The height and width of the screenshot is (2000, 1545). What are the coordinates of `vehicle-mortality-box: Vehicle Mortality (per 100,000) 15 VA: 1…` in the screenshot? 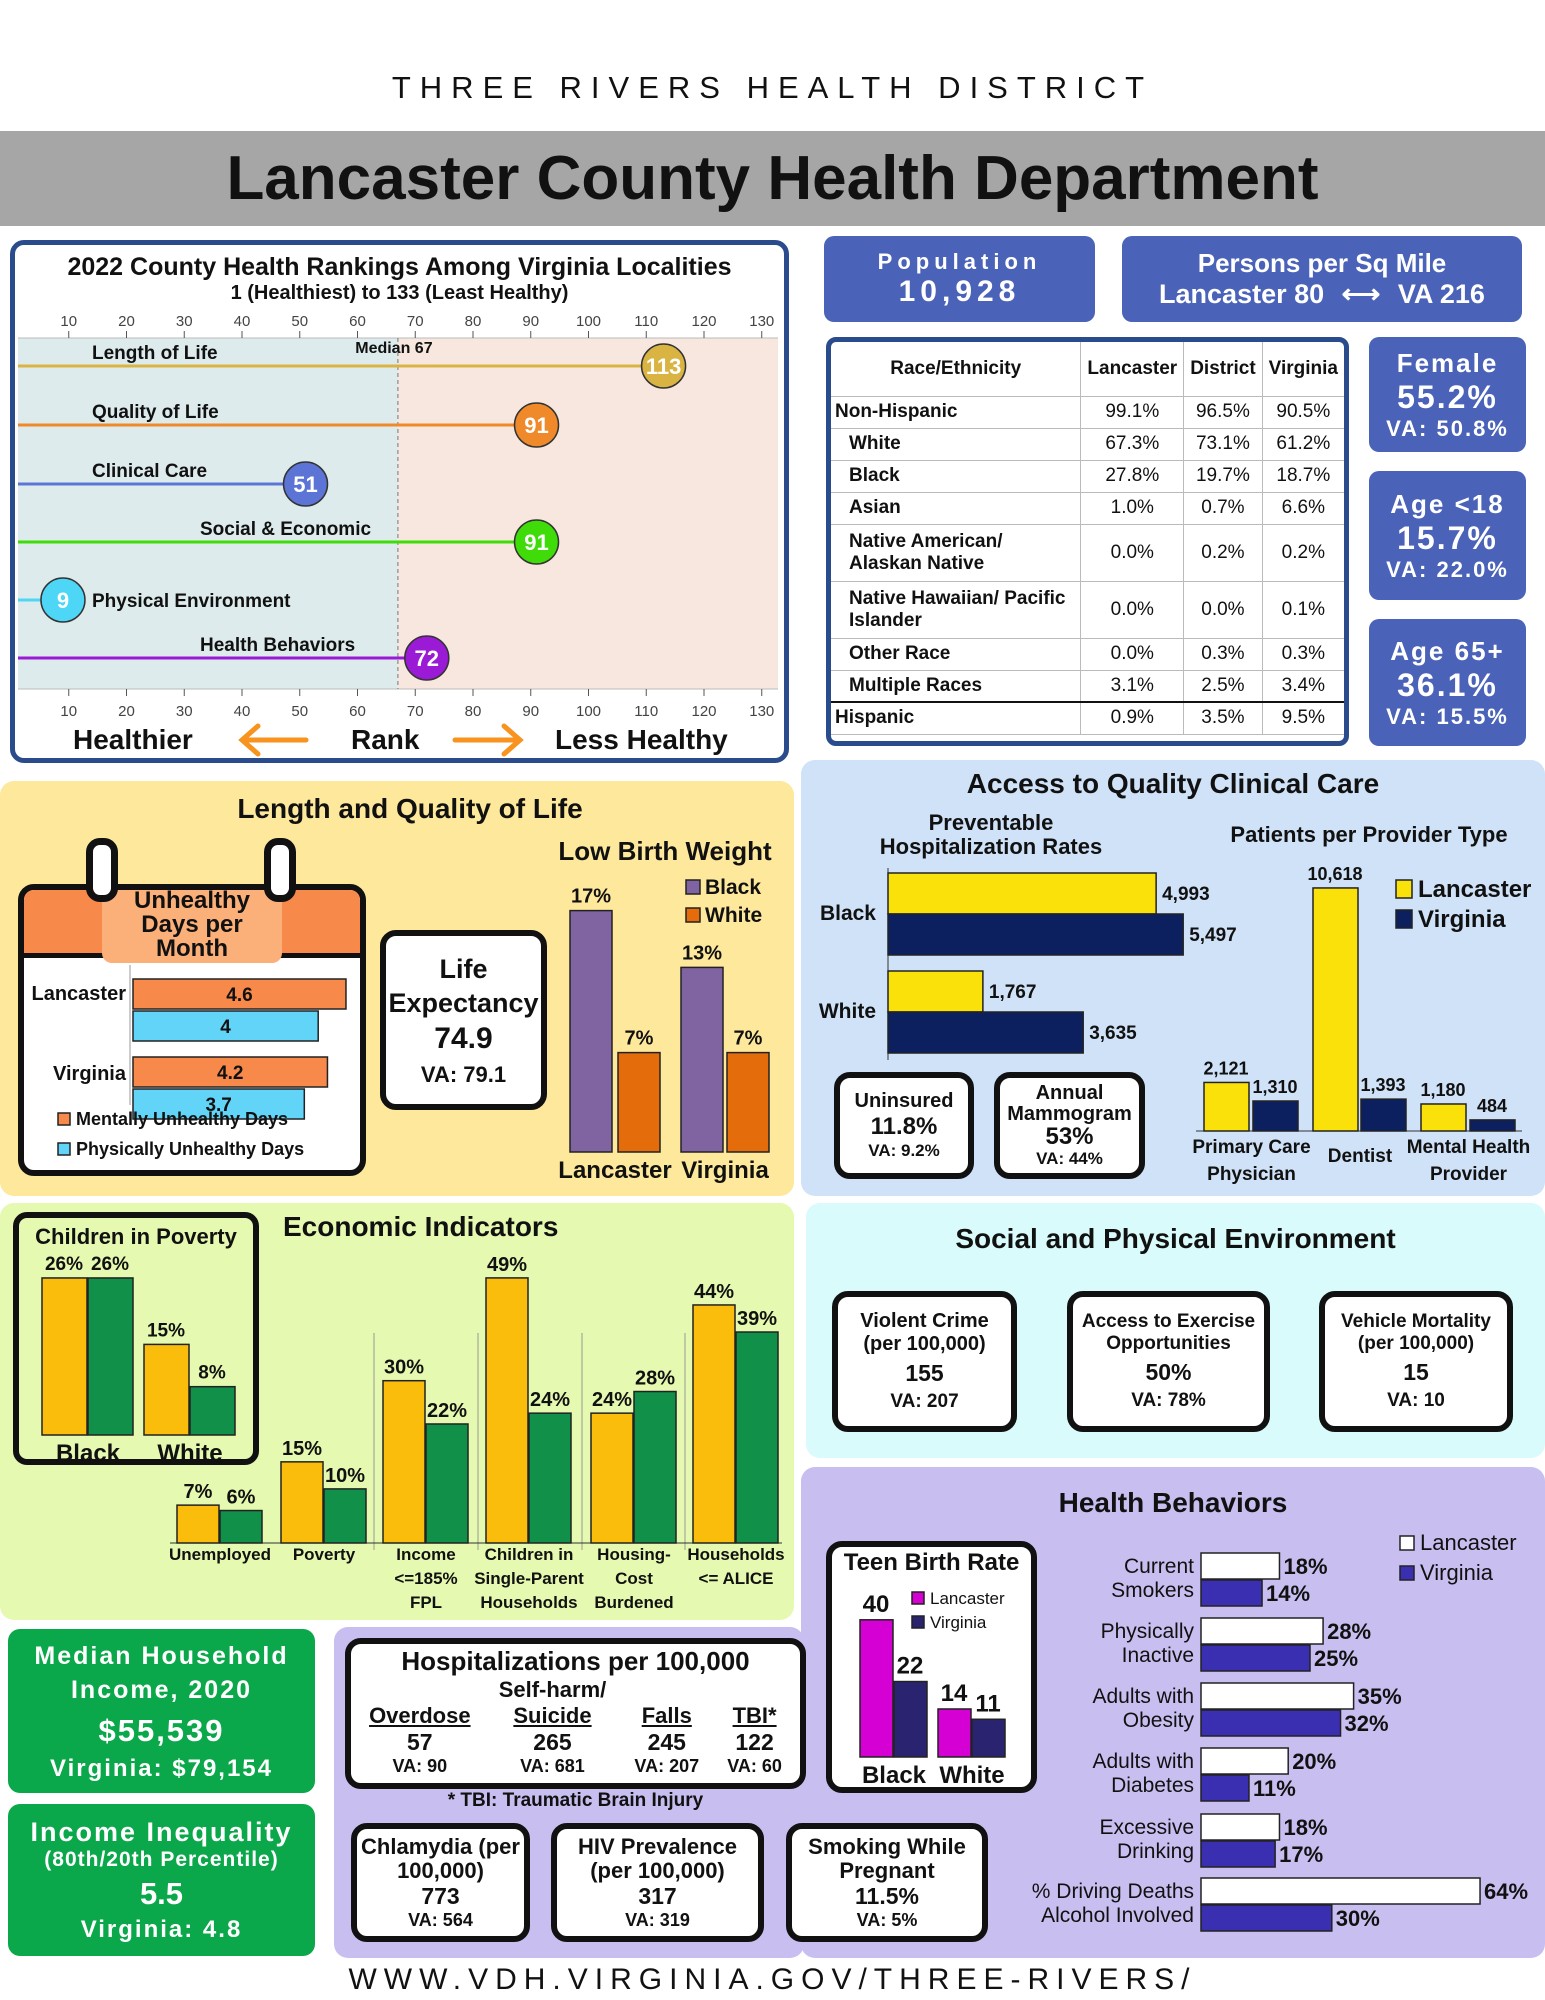 It's located at (1416, 1361).